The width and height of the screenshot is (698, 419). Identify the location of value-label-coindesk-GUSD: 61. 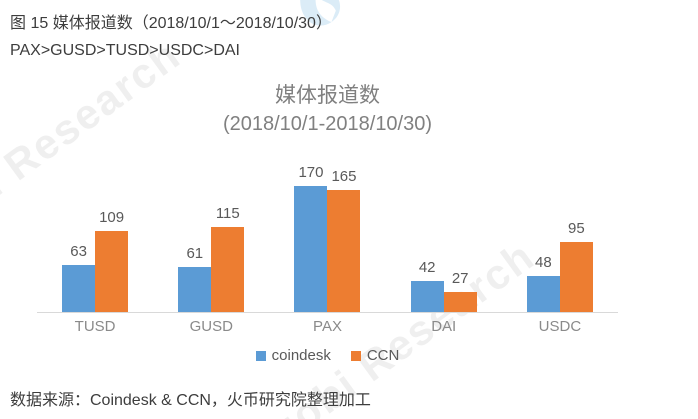
(195, 253).